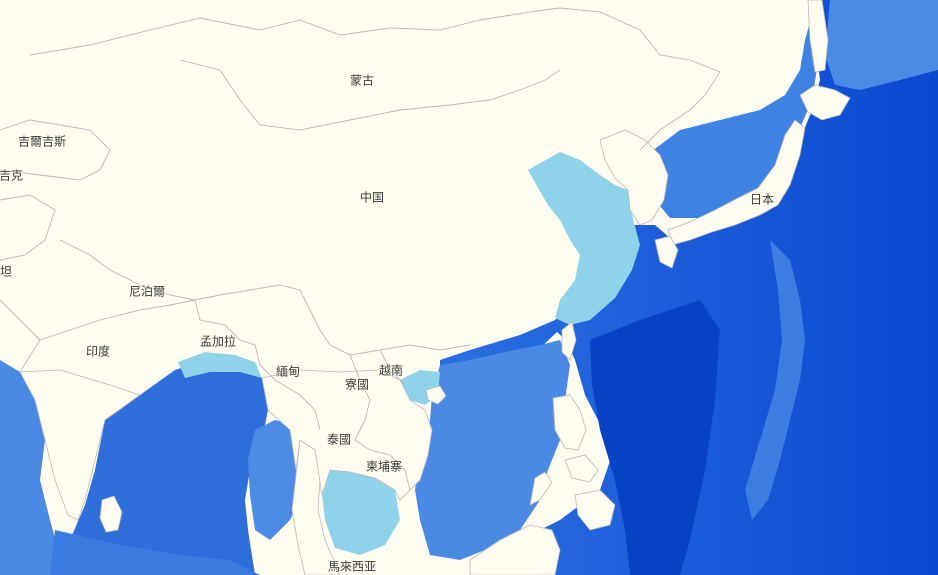  What do you see at coordinates (32, 467) in the screenshot?
I see `arabian-sea` at bounding box center [32, 467].